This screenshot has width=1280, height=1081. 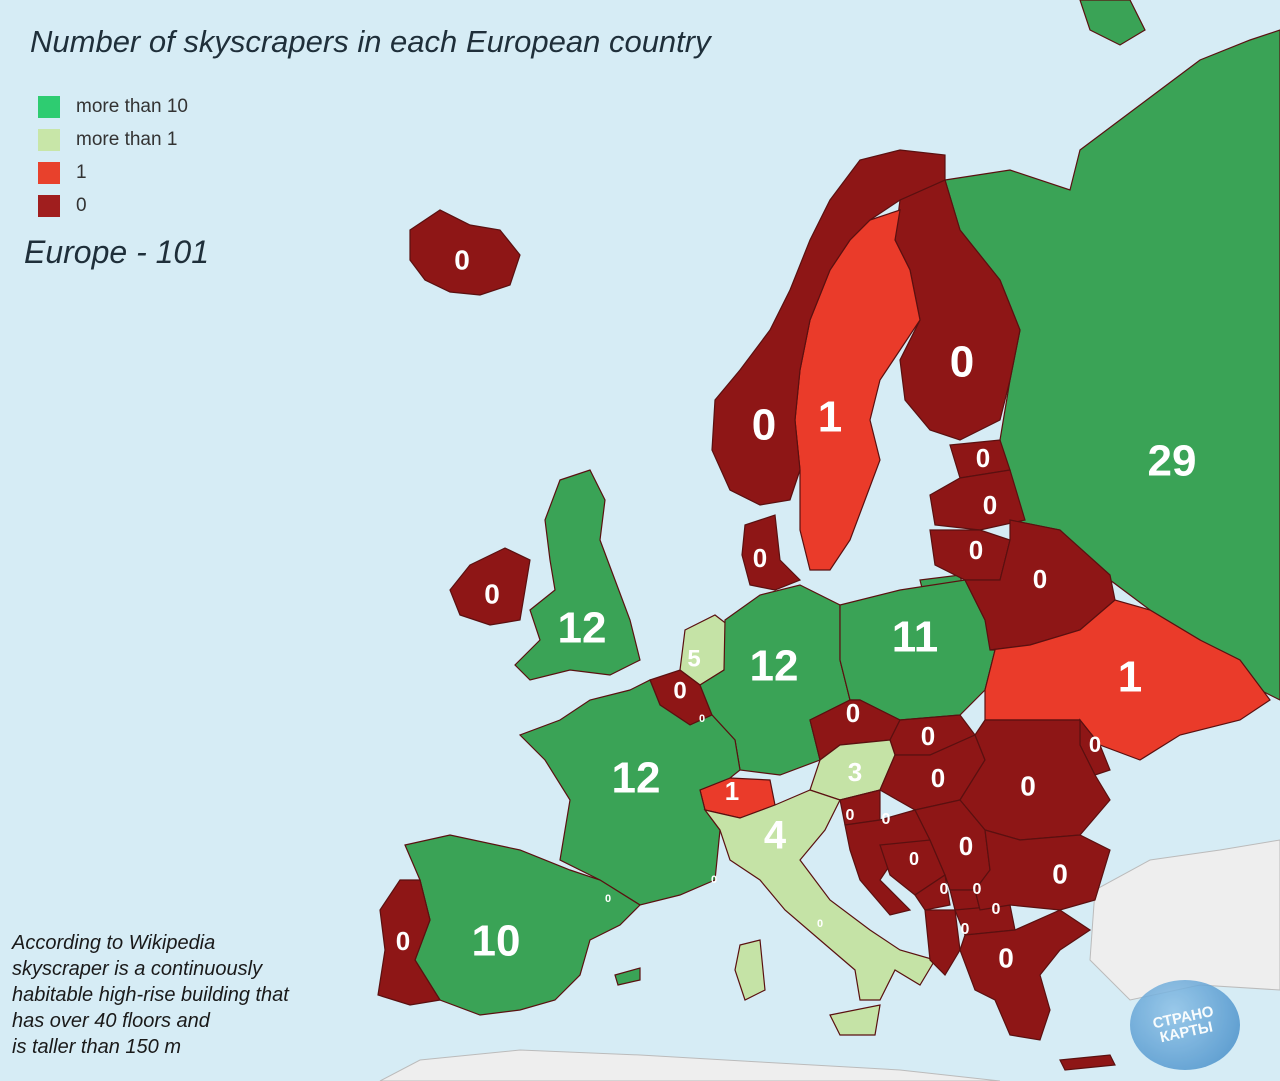 What do you see at coordinates (81, 205) in the screenshot?
I see `legend-label: 0` at bounding box center [81, 205].